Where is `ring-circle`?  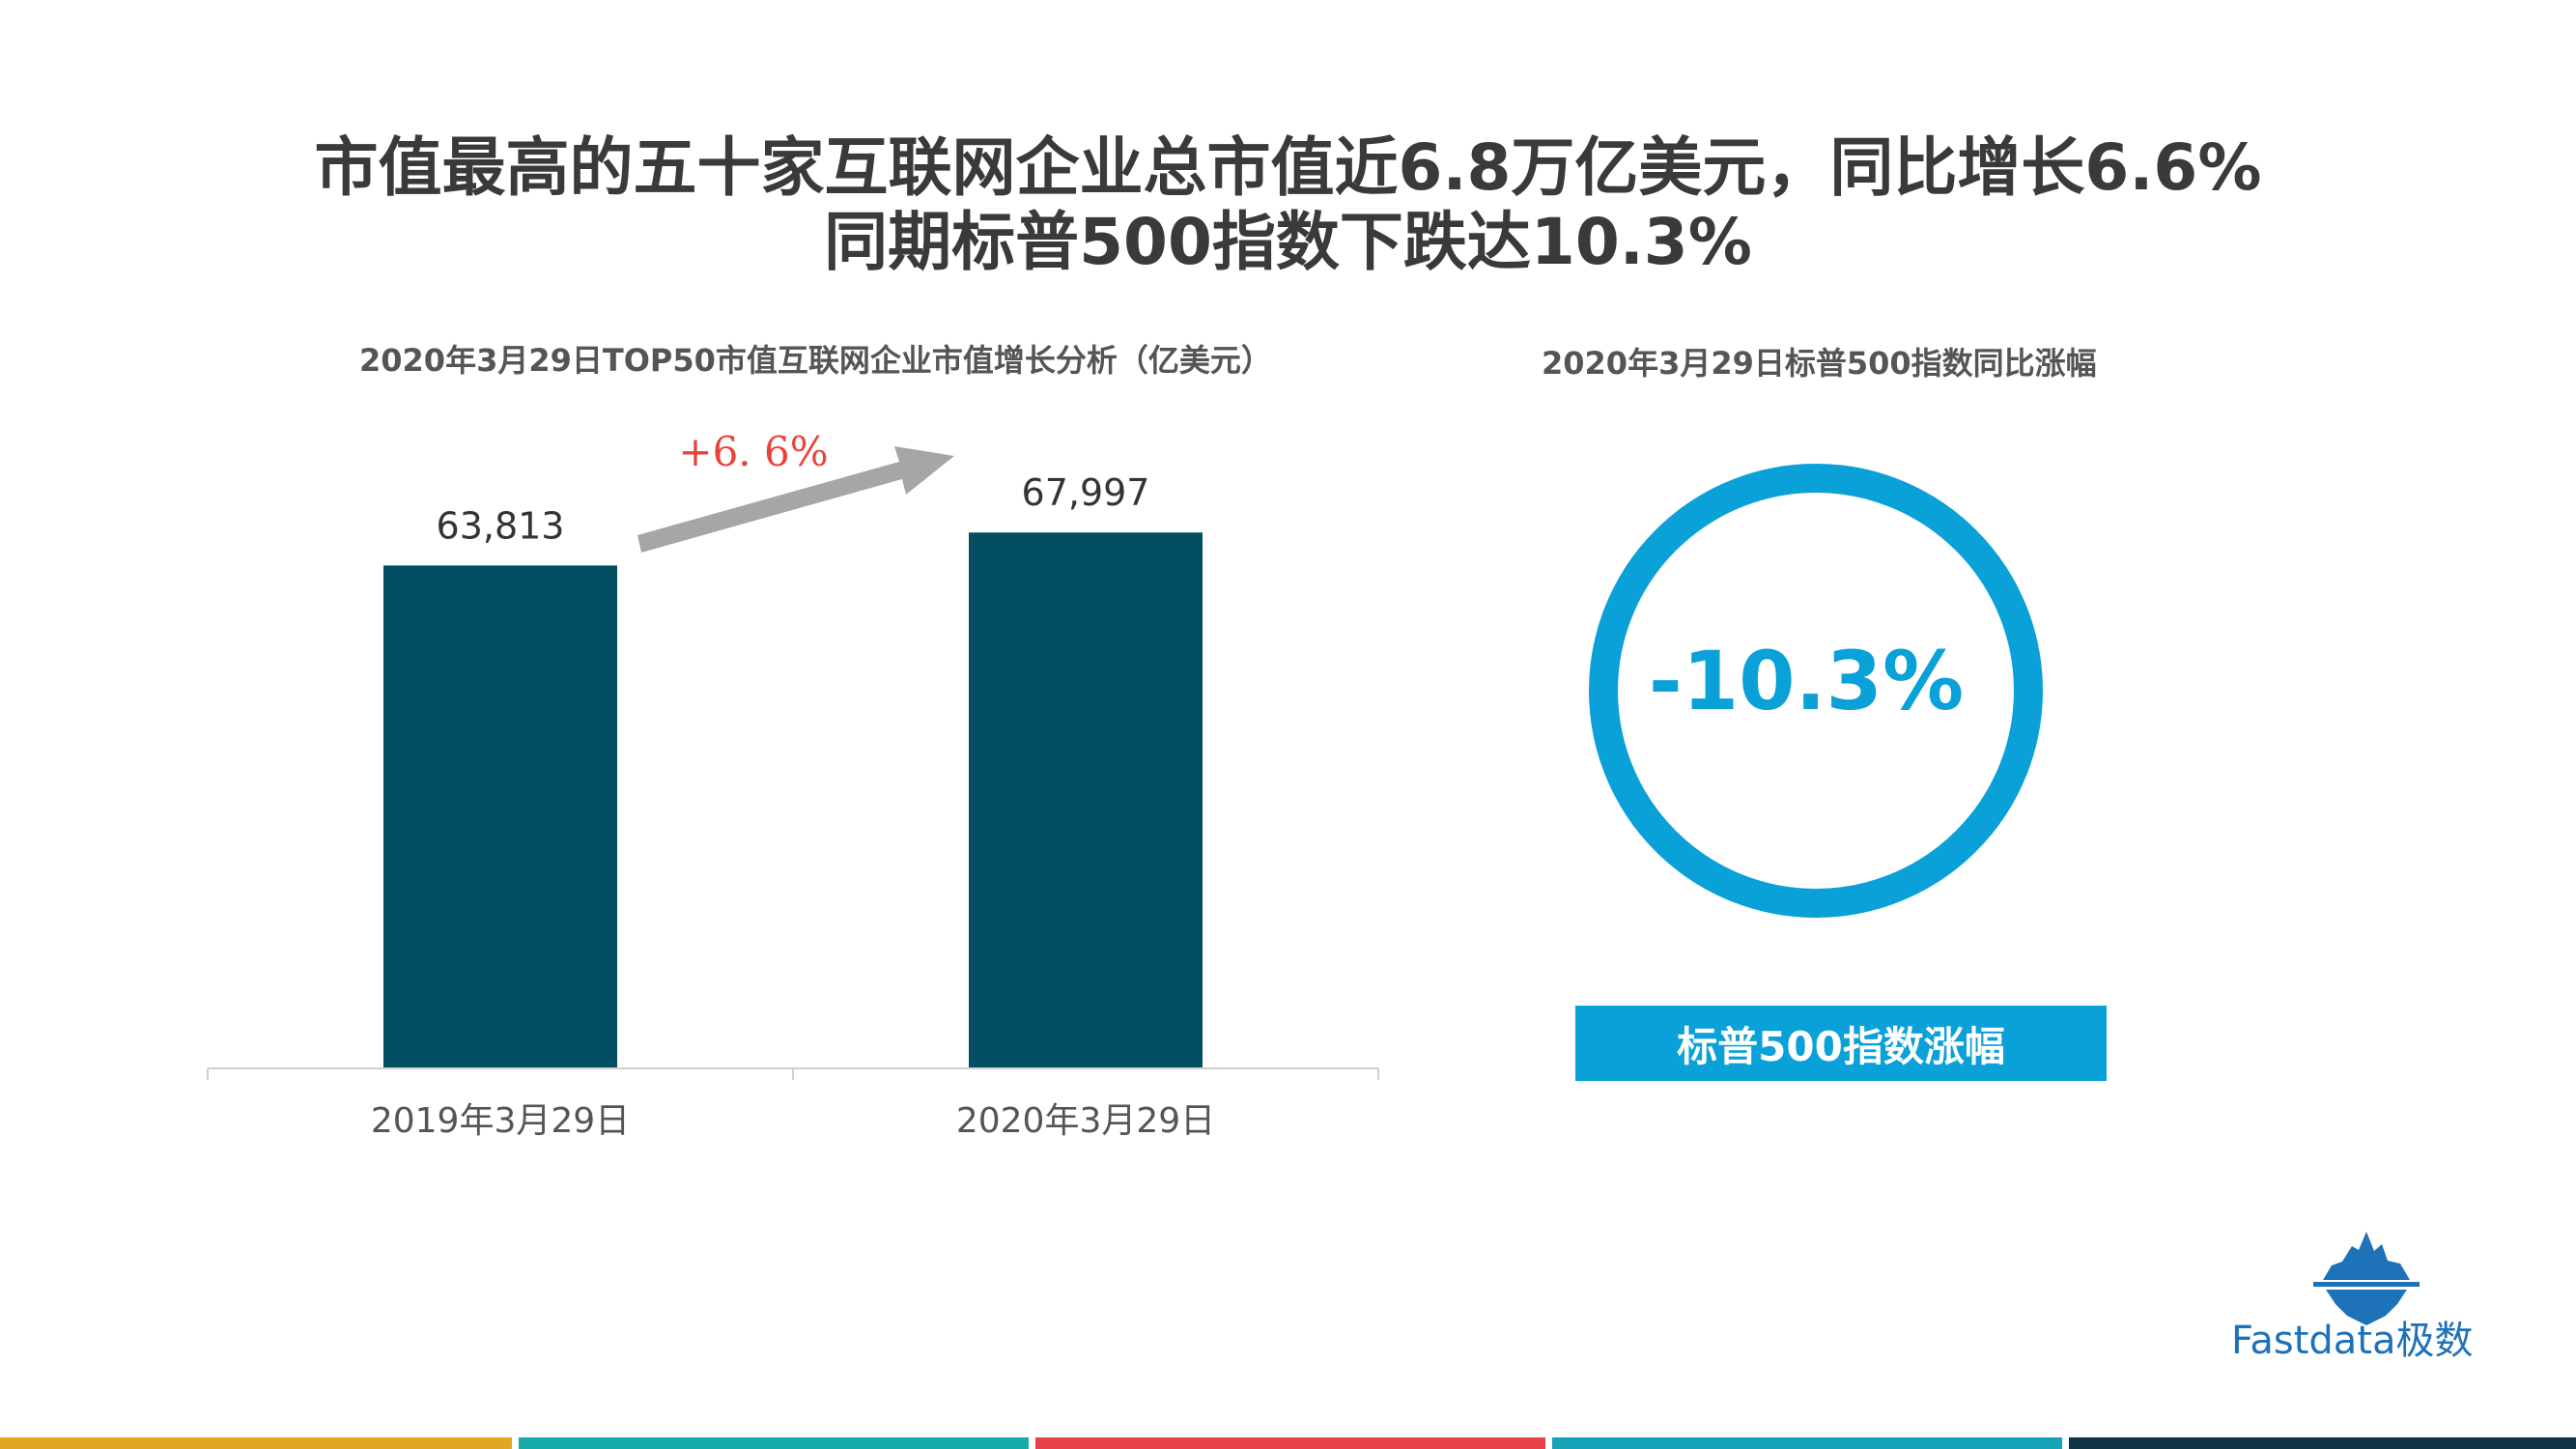
ring-circle is located at coordinates (1816, 691).